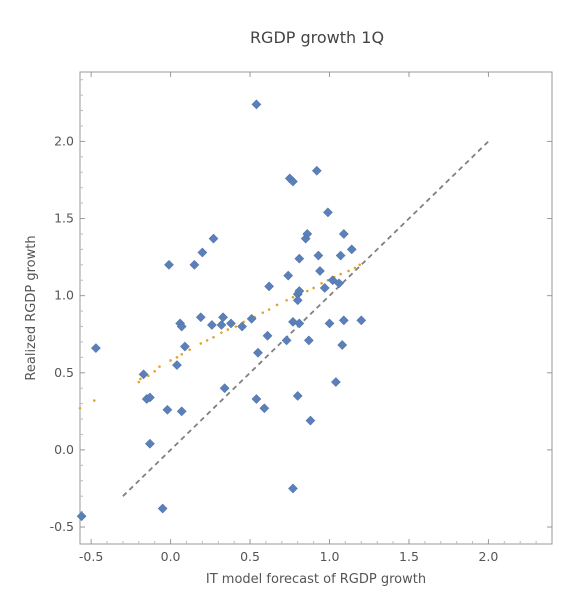 The image size is (576, 612). What do you see at coordinates (317, 37) in the screenshot?
I see `chart-title: RGDP growth 1Q` at bounding box center [317, 37].